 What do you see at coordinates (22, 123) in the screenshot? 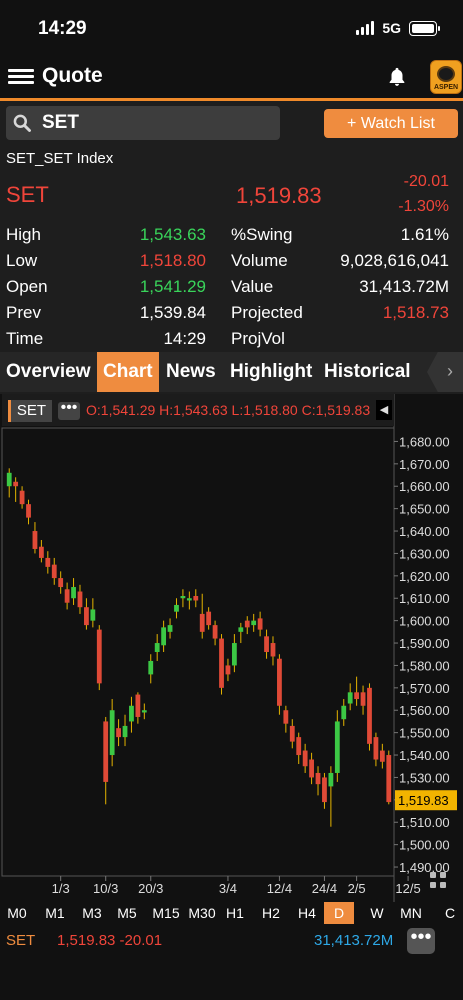
I see `search-icon` at bounding box center [22, 123].